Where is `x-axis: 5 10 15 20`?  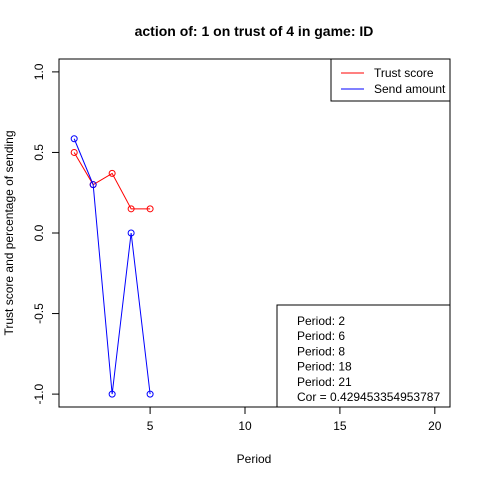
x-axis: 5 10 15 20 is located at coordinates (294, 419).